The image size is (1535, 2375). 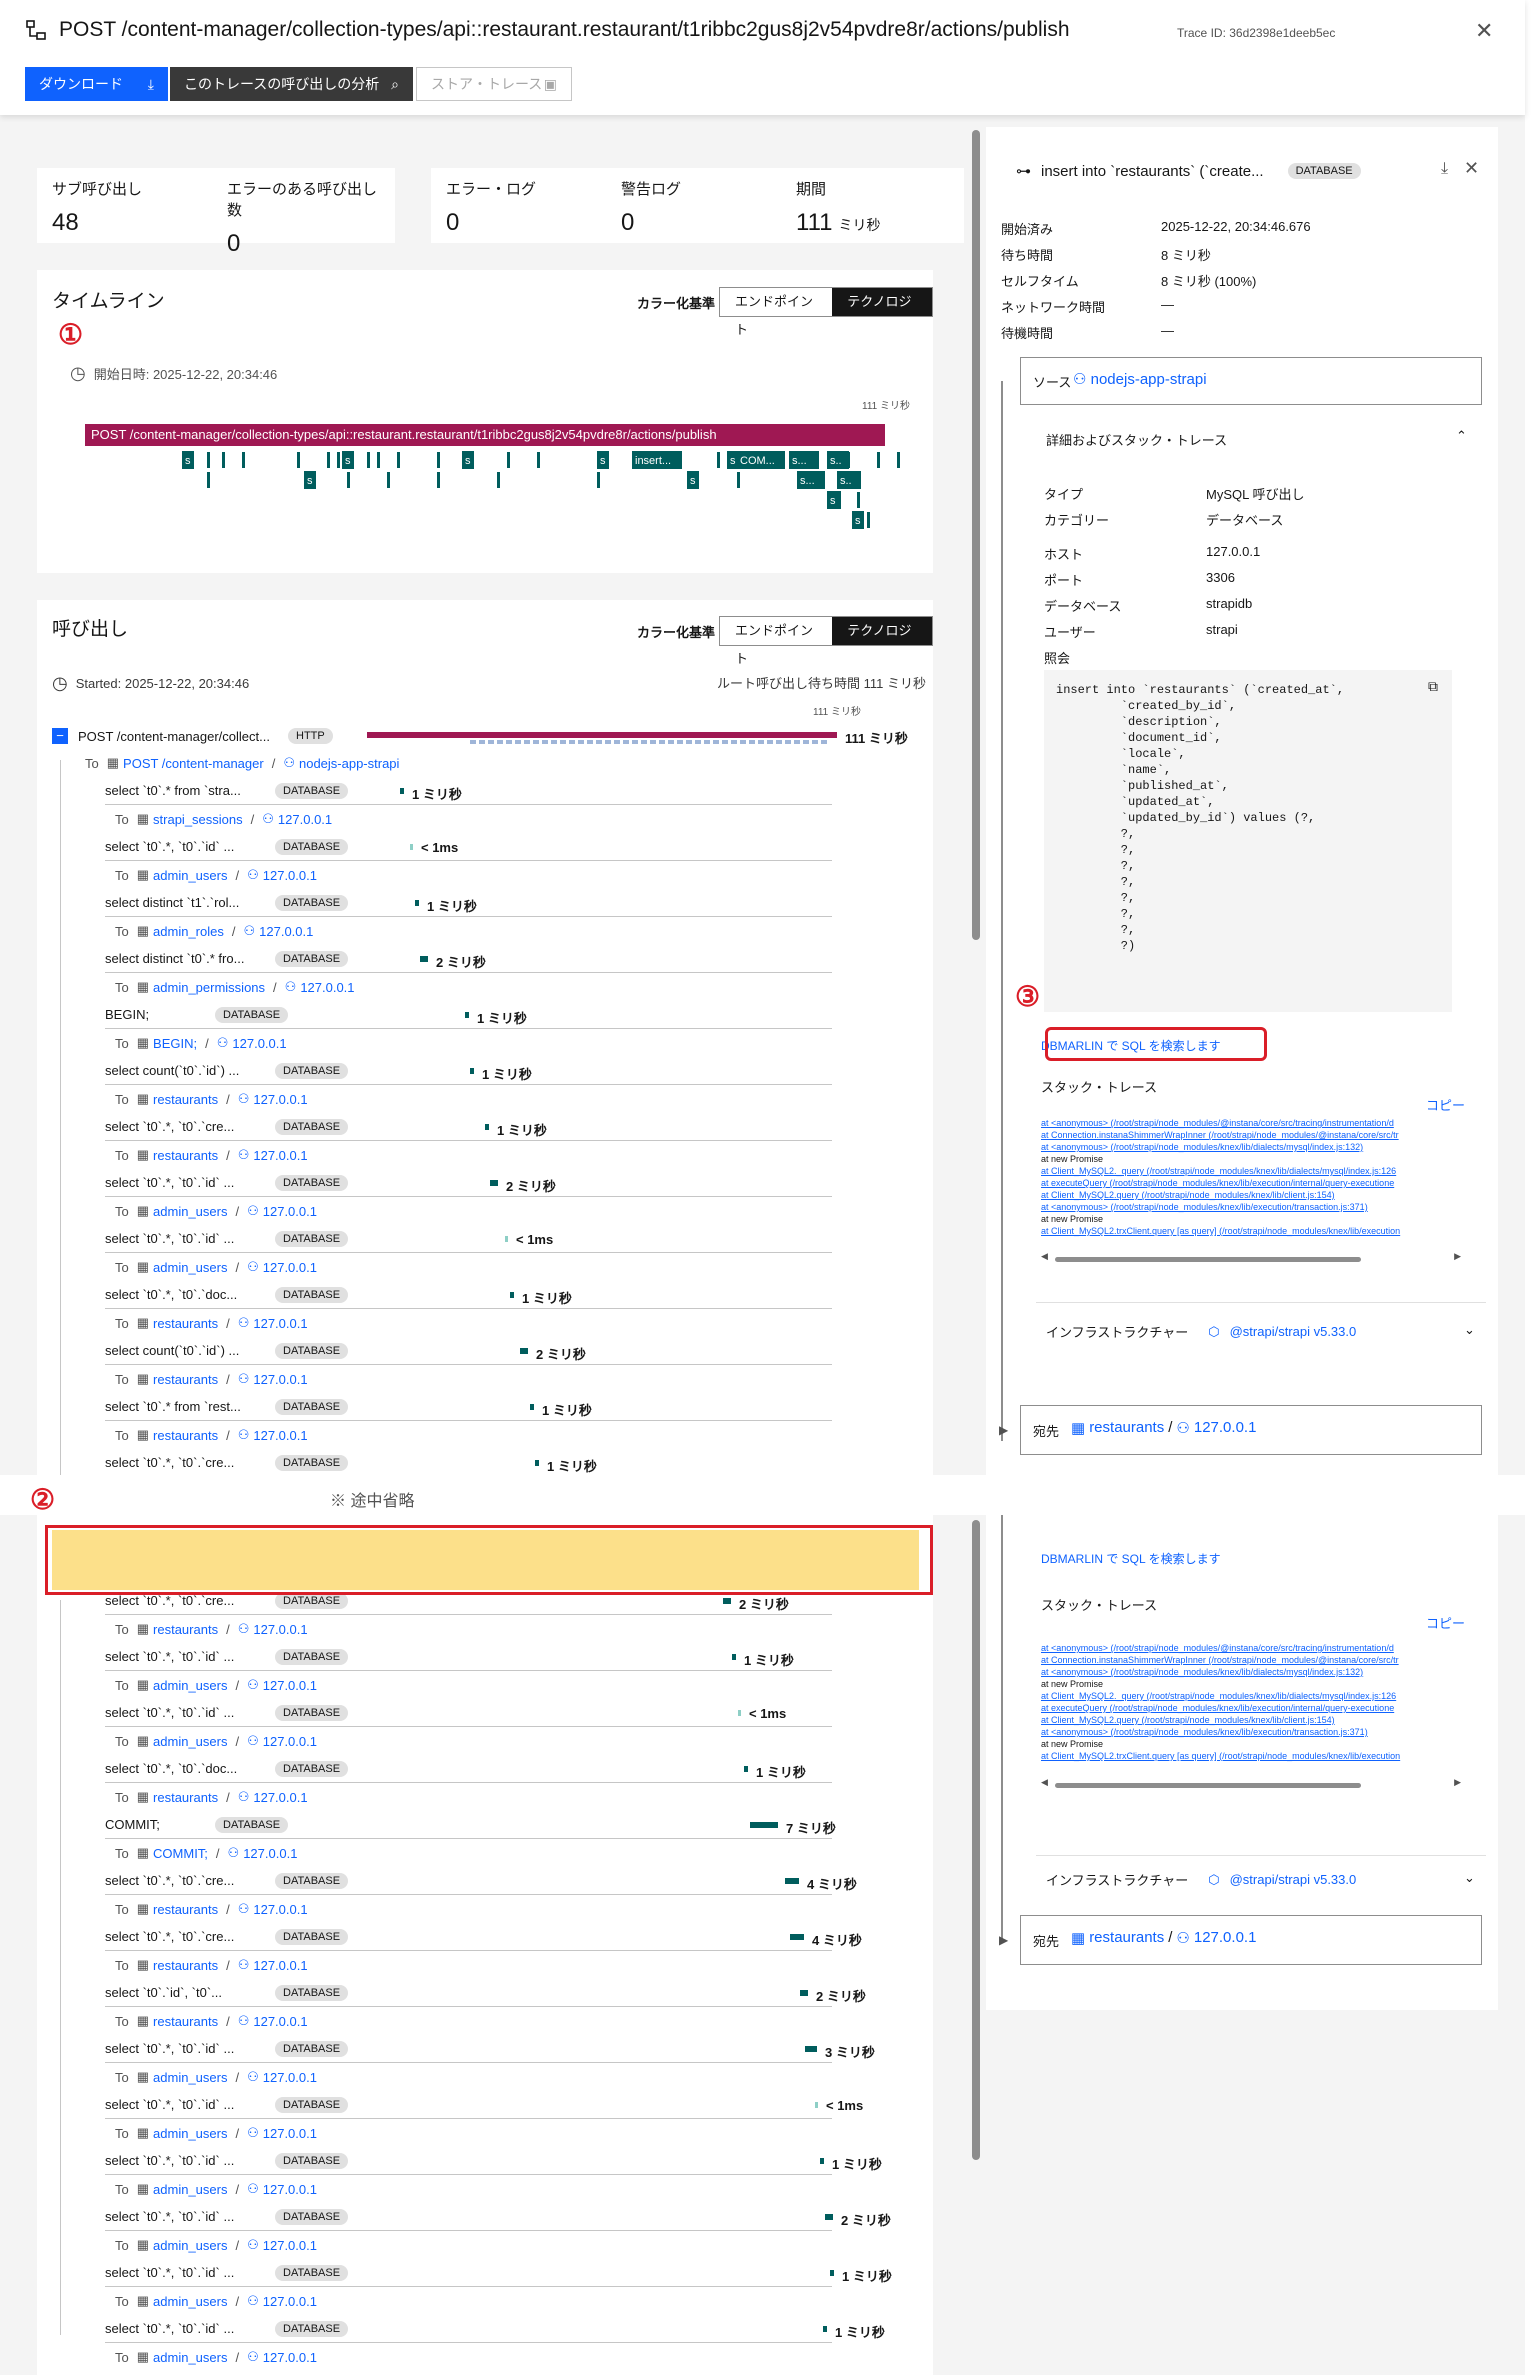 I want to click on call-row: select `t0`.* from `rest... DATABASE, so click(x=468, y=1407).